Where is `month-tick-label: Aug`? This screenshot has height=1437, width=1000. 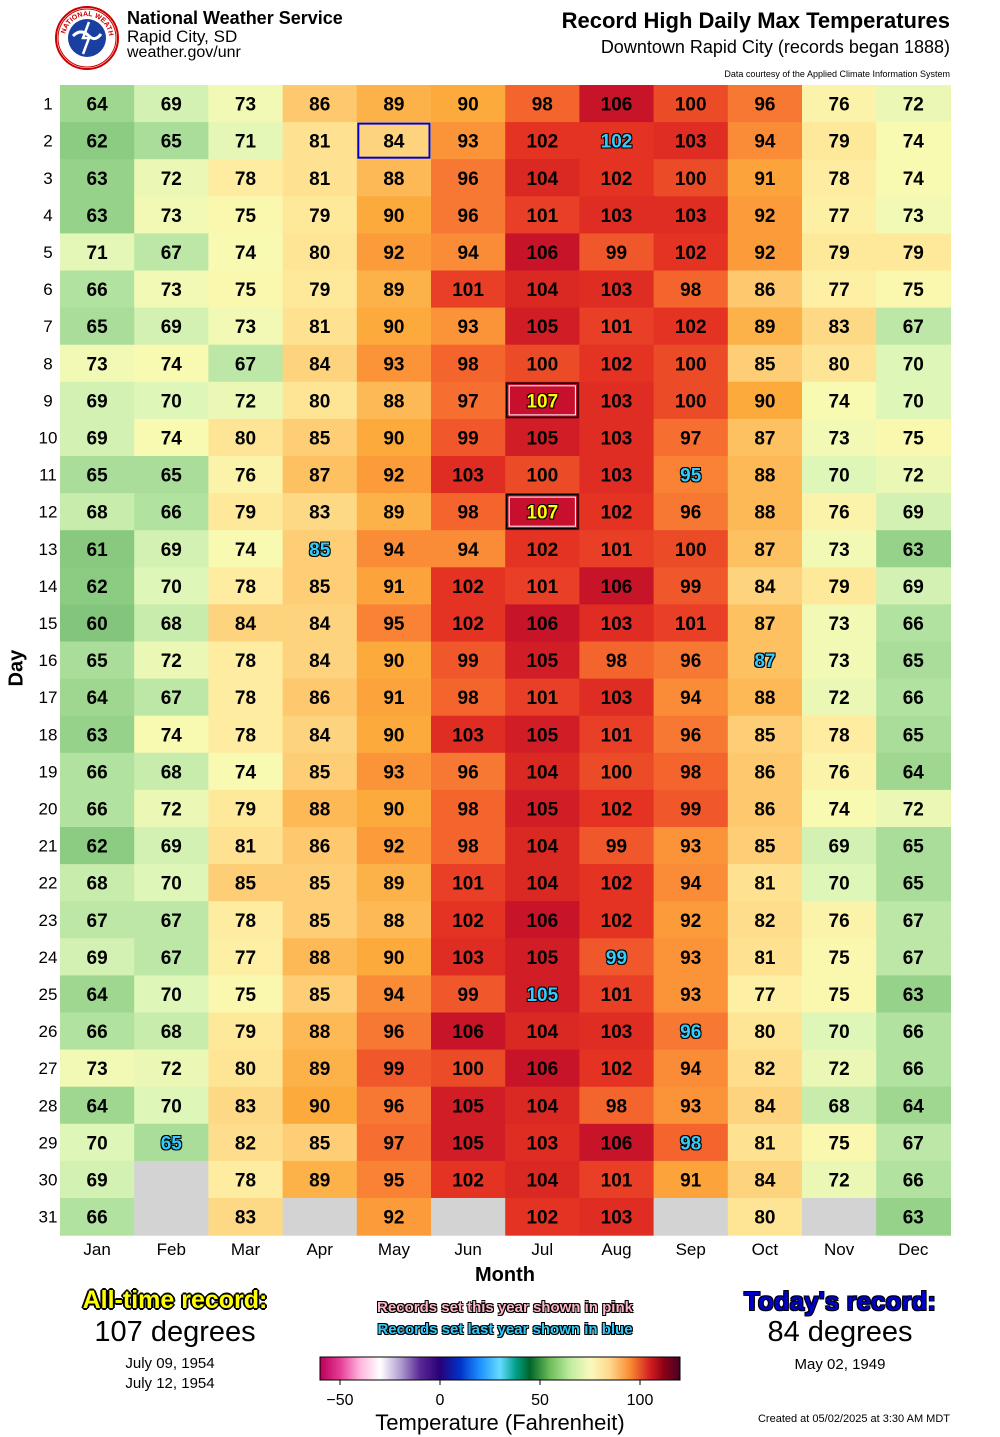 month-tick-label: Aug is located at coordinates (616, 1249).